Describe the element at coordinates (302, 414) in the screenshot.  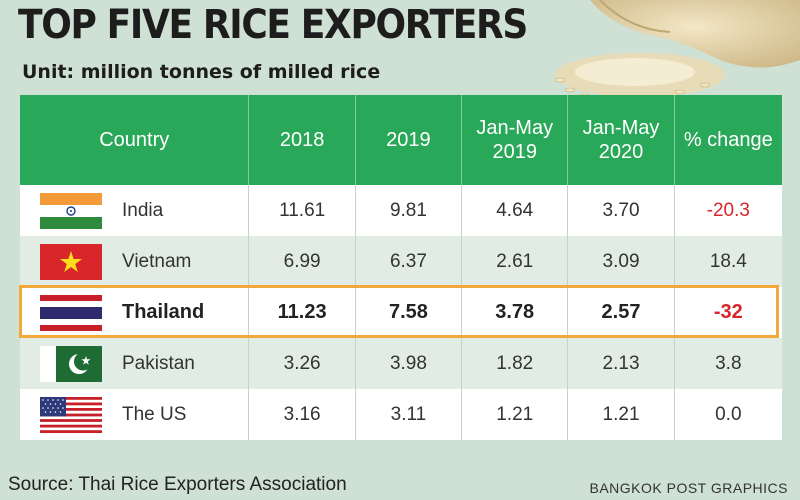
I see `value-2018: 3.16` at that location.